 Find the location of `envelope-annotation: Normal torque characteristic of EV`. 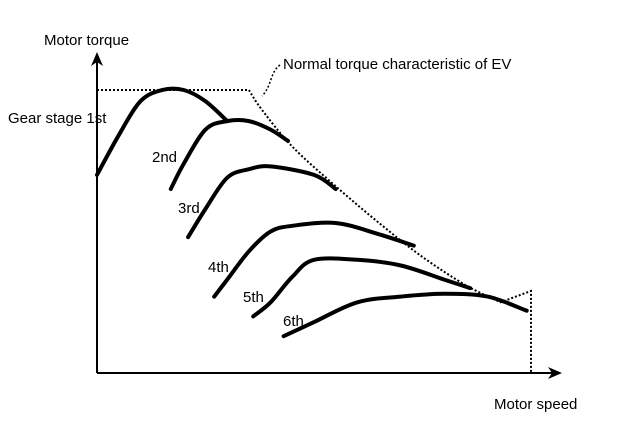

envelope-annotation: Normal torque characteristic of EV is located at coordinates (397, 64).